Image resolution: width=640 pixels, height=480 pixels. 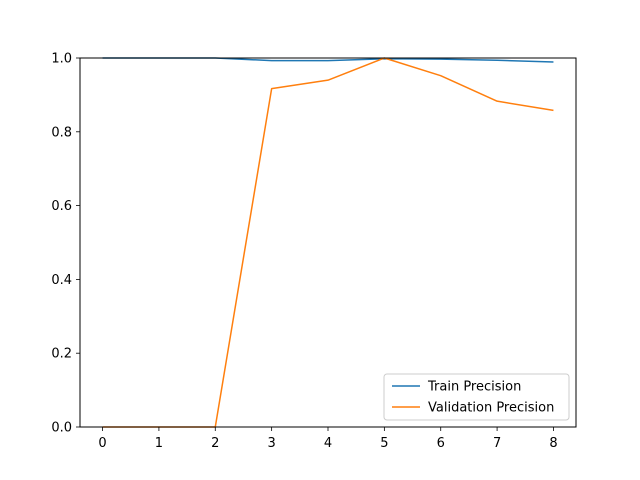 What do you see at coordinates (61, 428) in the screenshot?
I see `y-tick-label: 0.0` at bounding box center [61, 428].